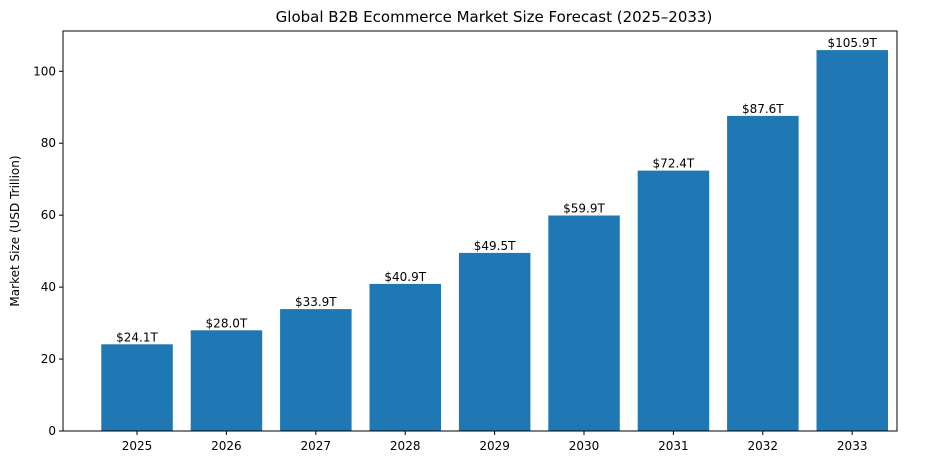 This screenshot has width=936, height=463. Describe the element at coordinates (316, 302) in the screenshot. I see `data-label-2027: $33.9T` at that location.